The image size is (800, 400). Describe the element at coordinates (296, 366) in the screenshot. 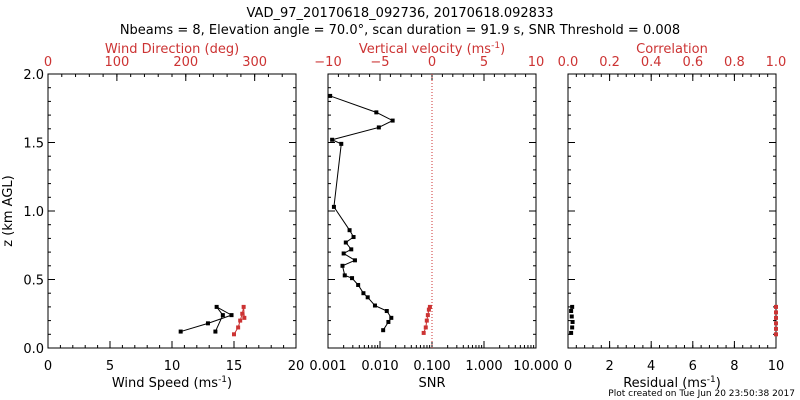

I see `x-tick-label: 20` at that location.